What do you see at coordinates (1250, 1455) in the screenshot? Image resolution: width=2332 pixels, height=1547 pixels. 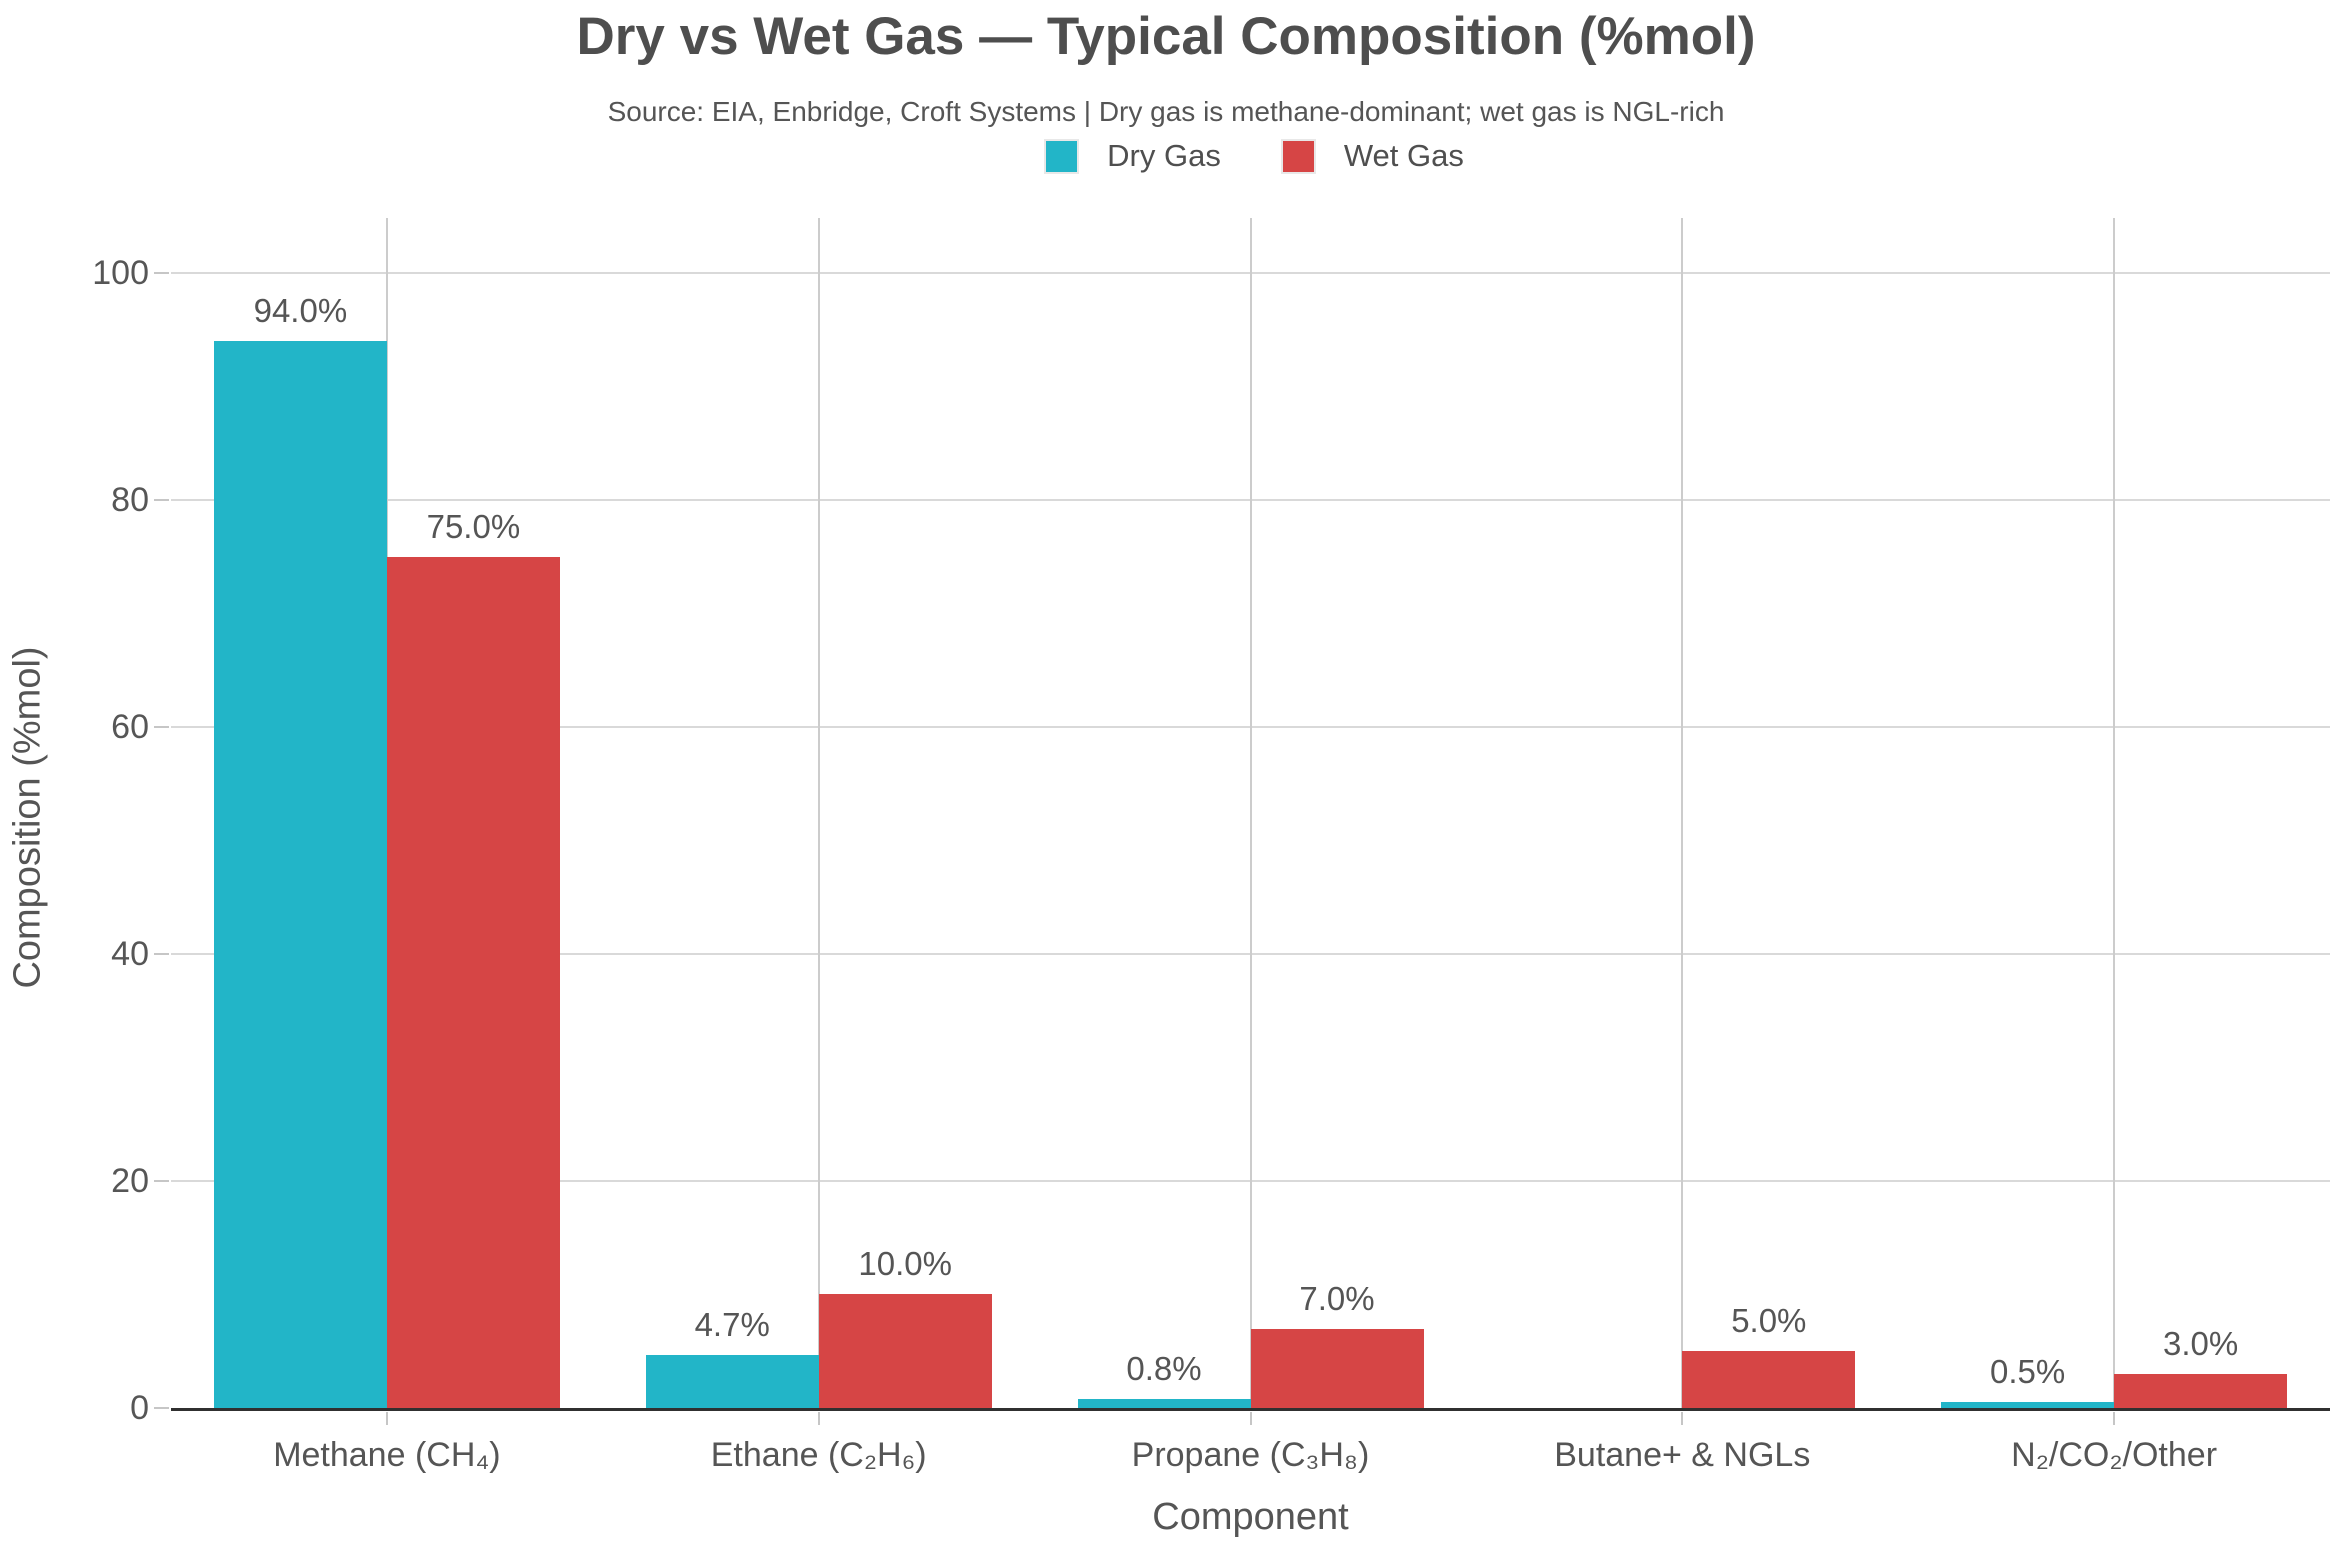 I see `category-label: Propane (C₃H₈)` at bounding box center [1250, 1455].